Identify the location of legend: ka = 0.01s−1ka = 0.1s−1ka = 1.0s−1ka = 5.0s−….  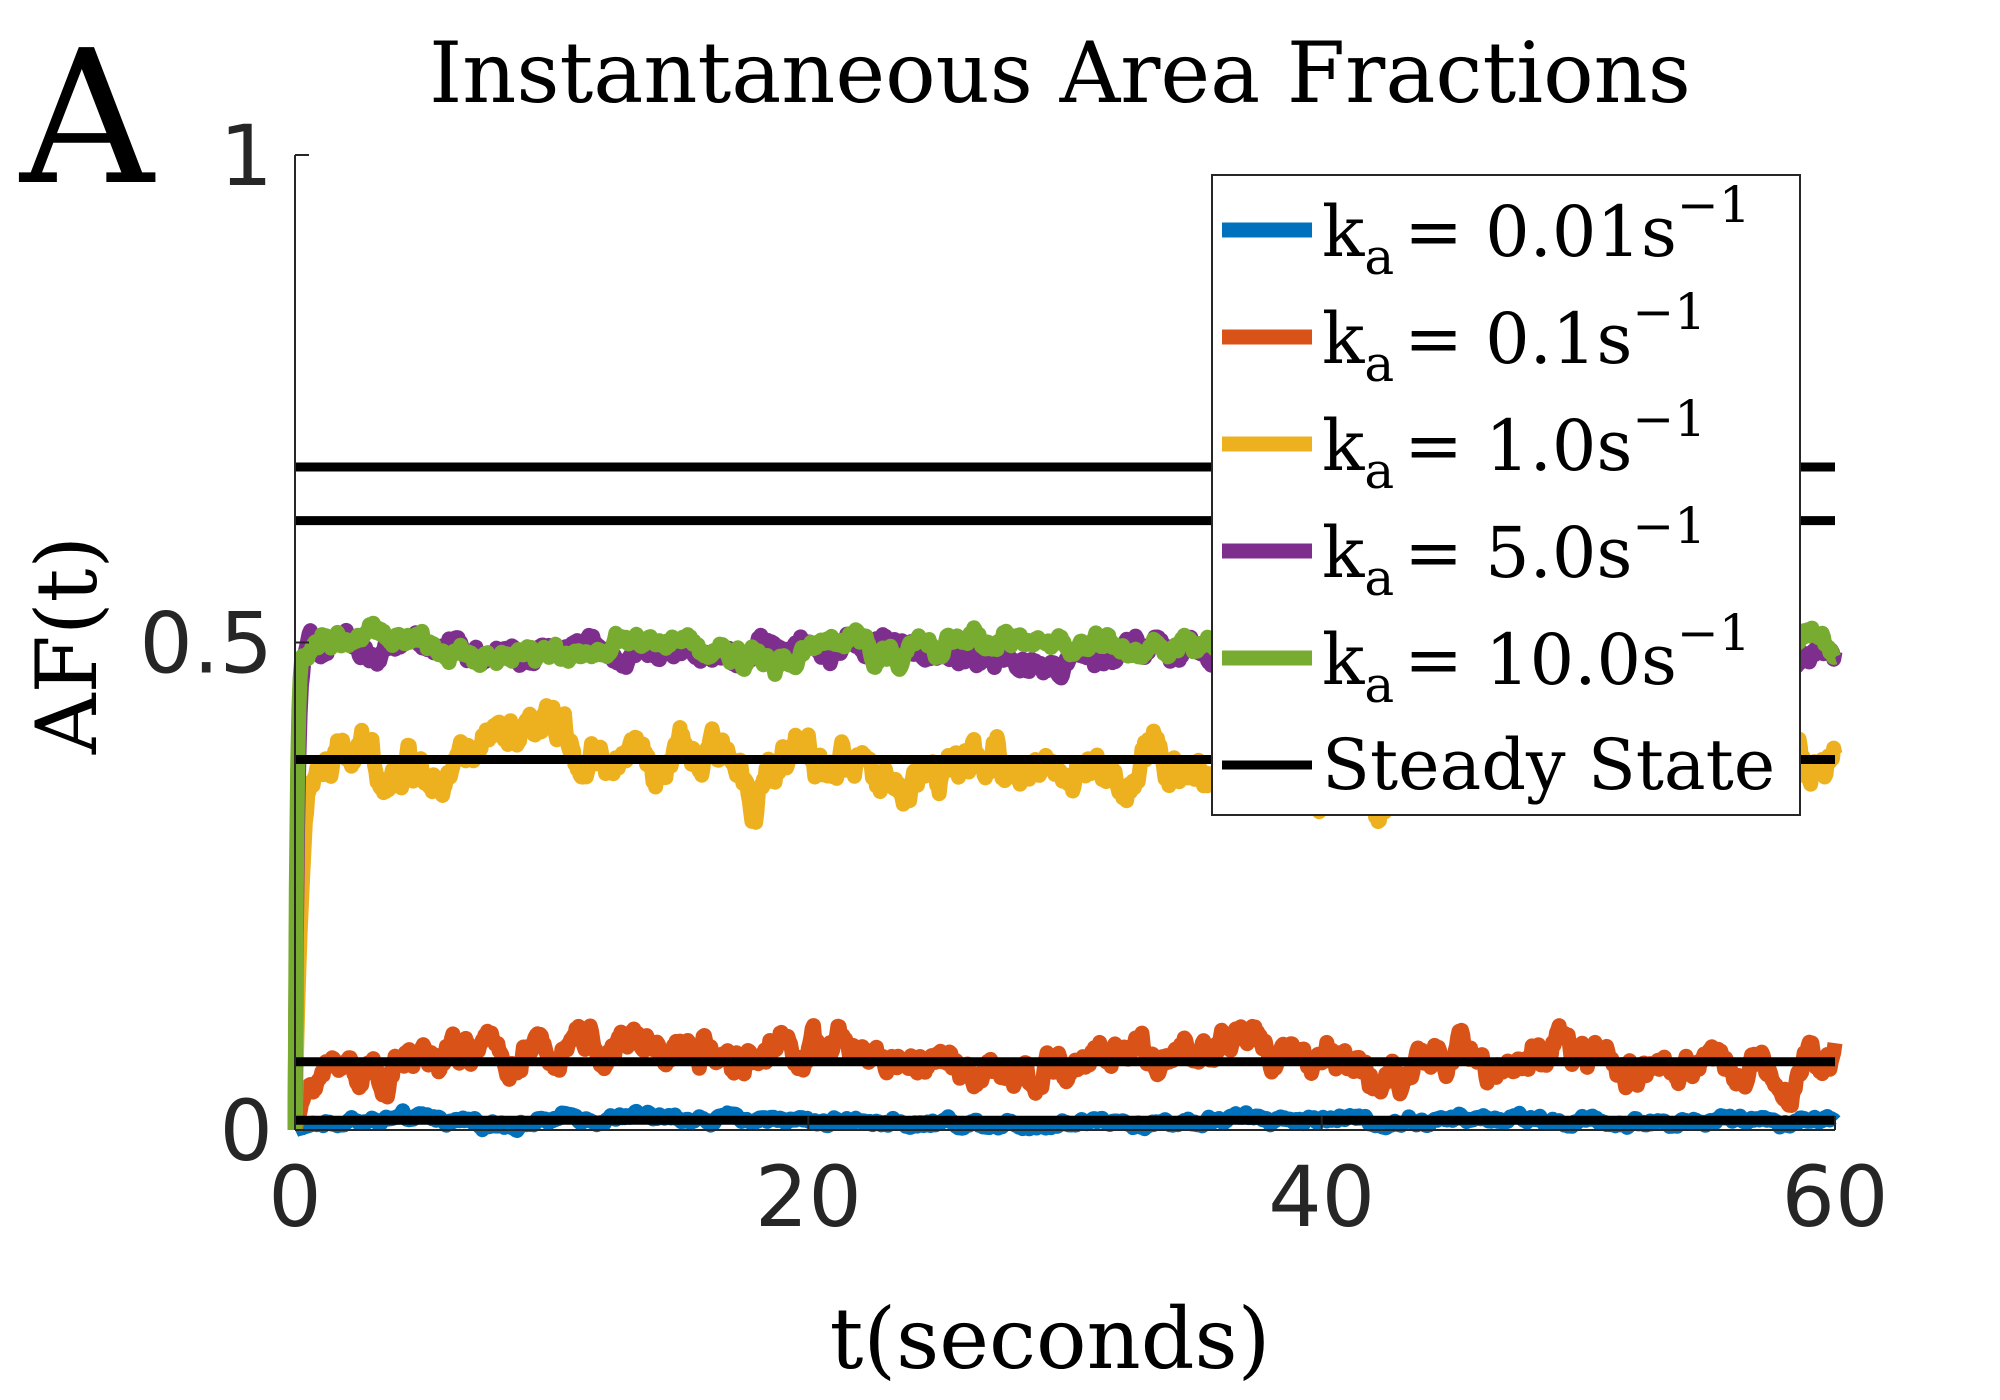
(1506, 495).